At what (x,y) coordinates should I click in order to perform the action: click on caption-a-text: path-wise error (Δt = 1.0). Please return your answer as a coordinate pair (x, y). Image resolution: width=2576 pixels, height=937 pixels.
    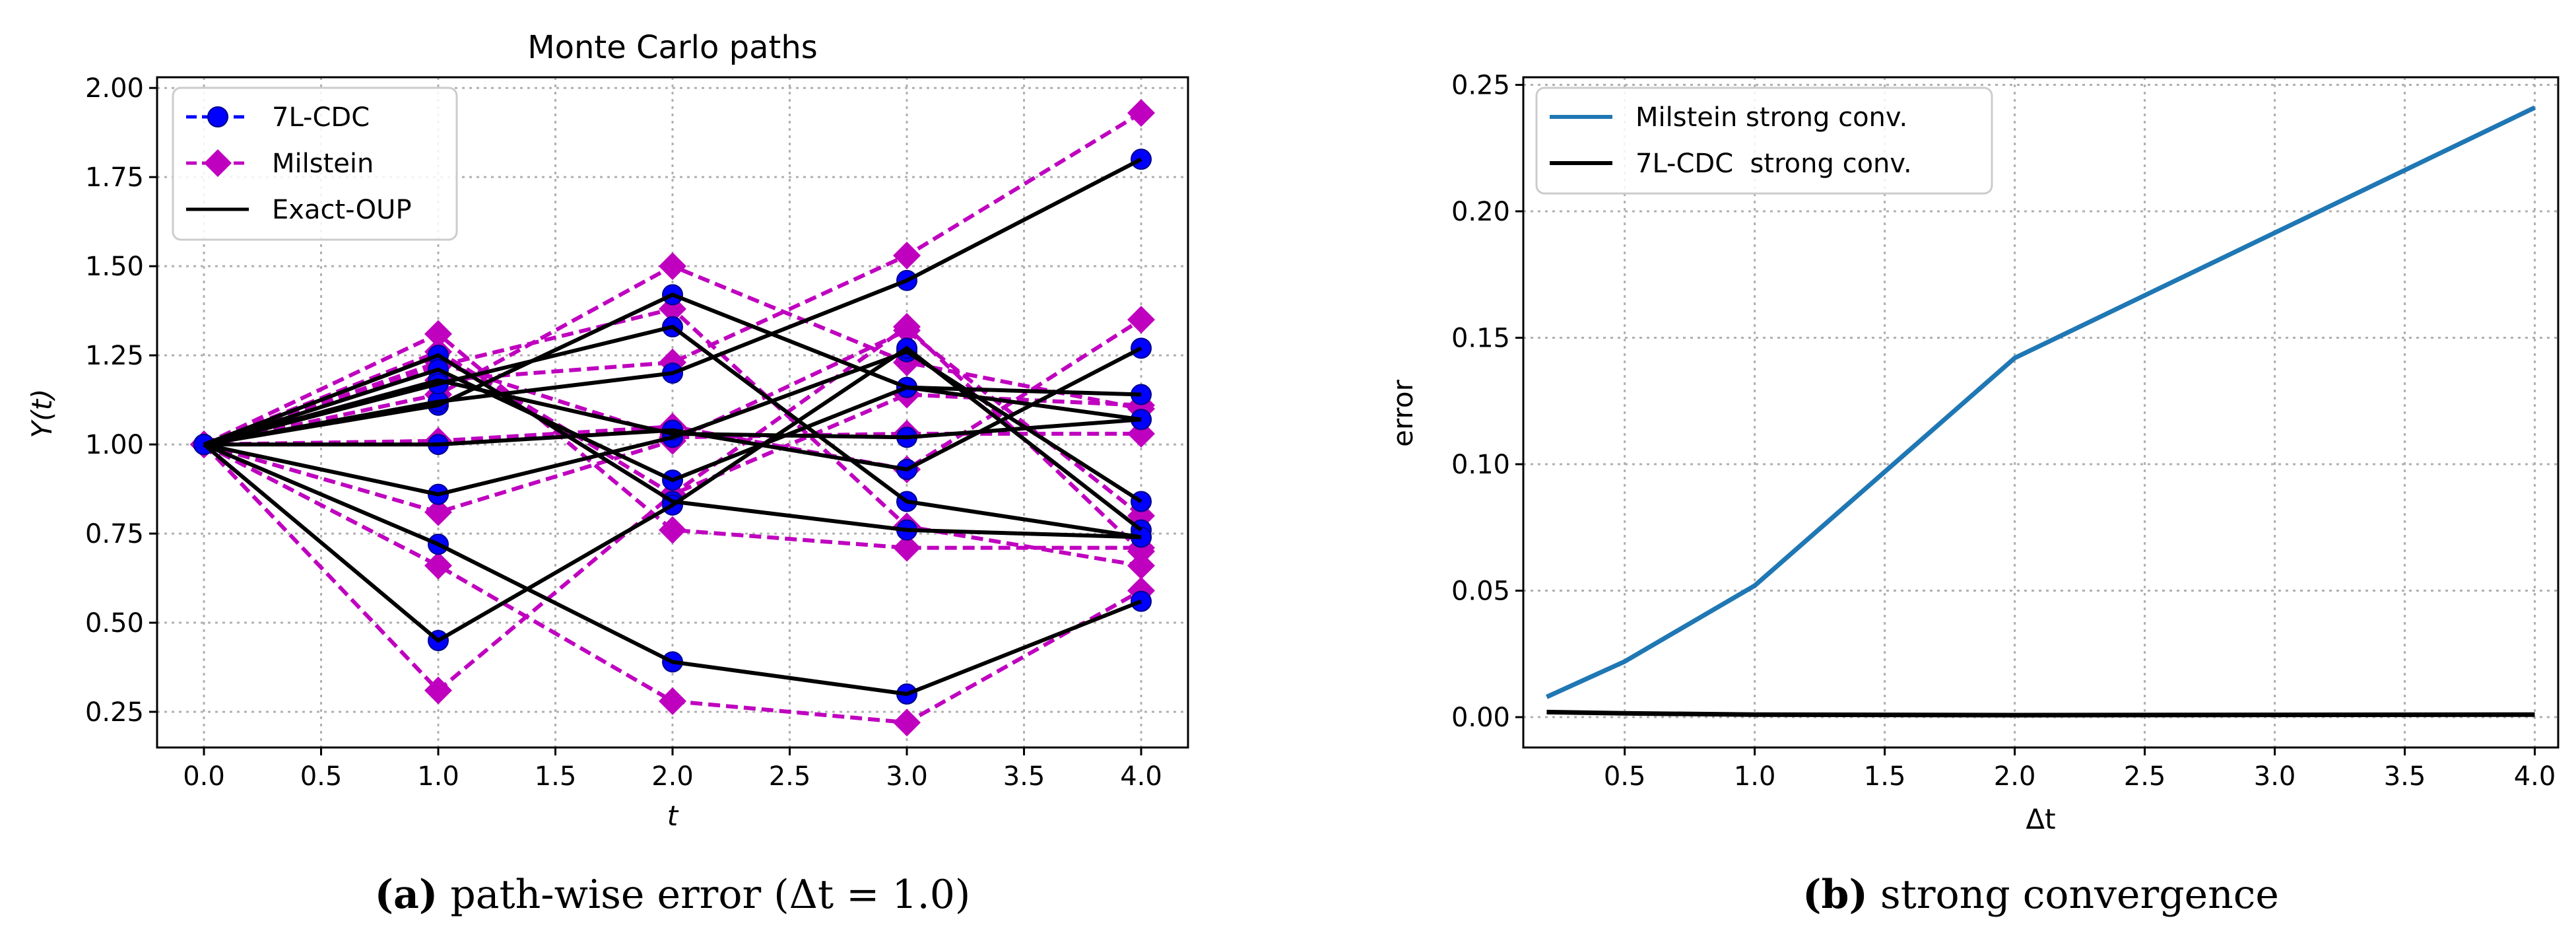
    Looking at the image, I should click on (704, 895).